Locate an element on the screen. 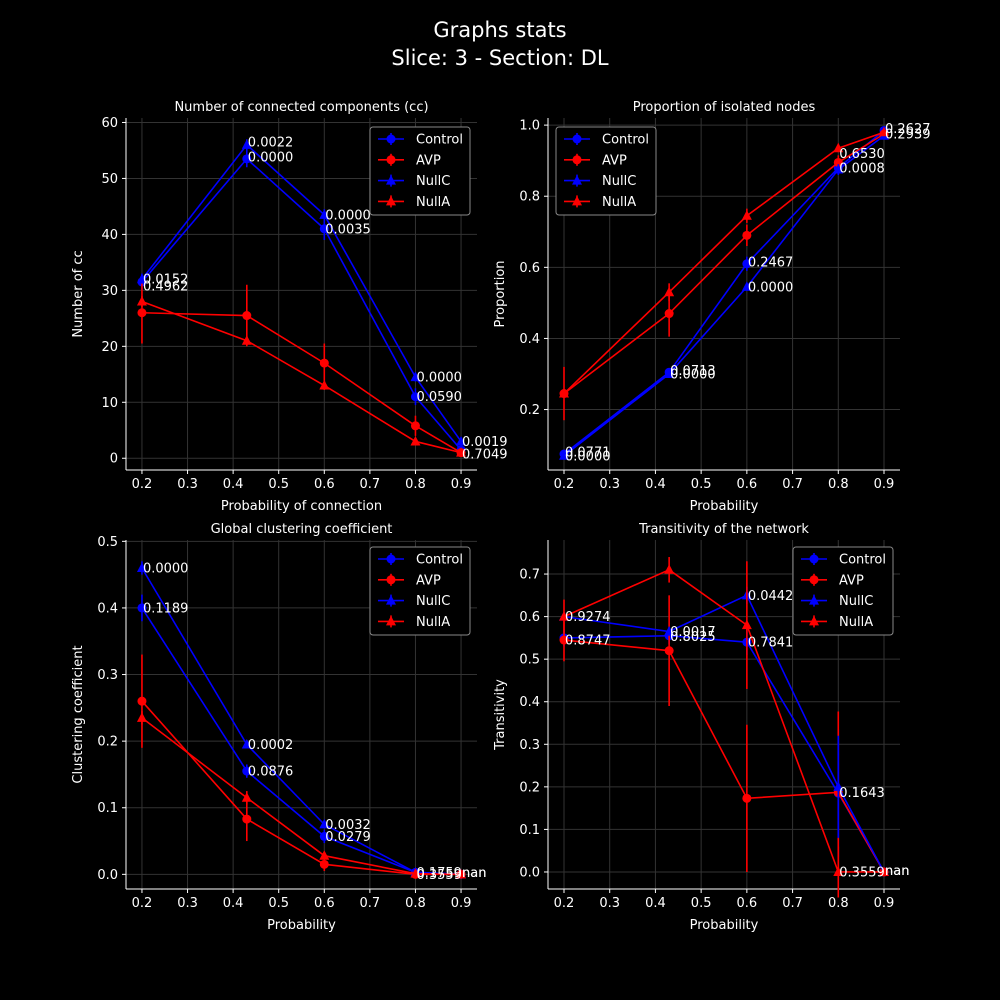 This screenshot has height=1000, width=1000. series-nullc is located at coordinates (724, 295).